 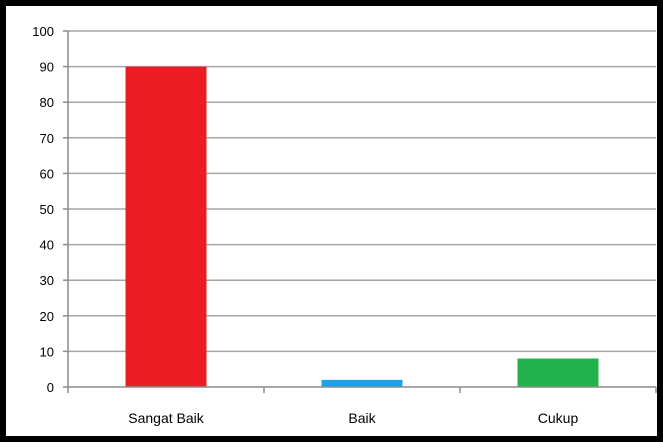 What do you see at coordinates (47, 316) in the screenshot?
I see `y-tick-label: 20` at bounding box center [47, 316].